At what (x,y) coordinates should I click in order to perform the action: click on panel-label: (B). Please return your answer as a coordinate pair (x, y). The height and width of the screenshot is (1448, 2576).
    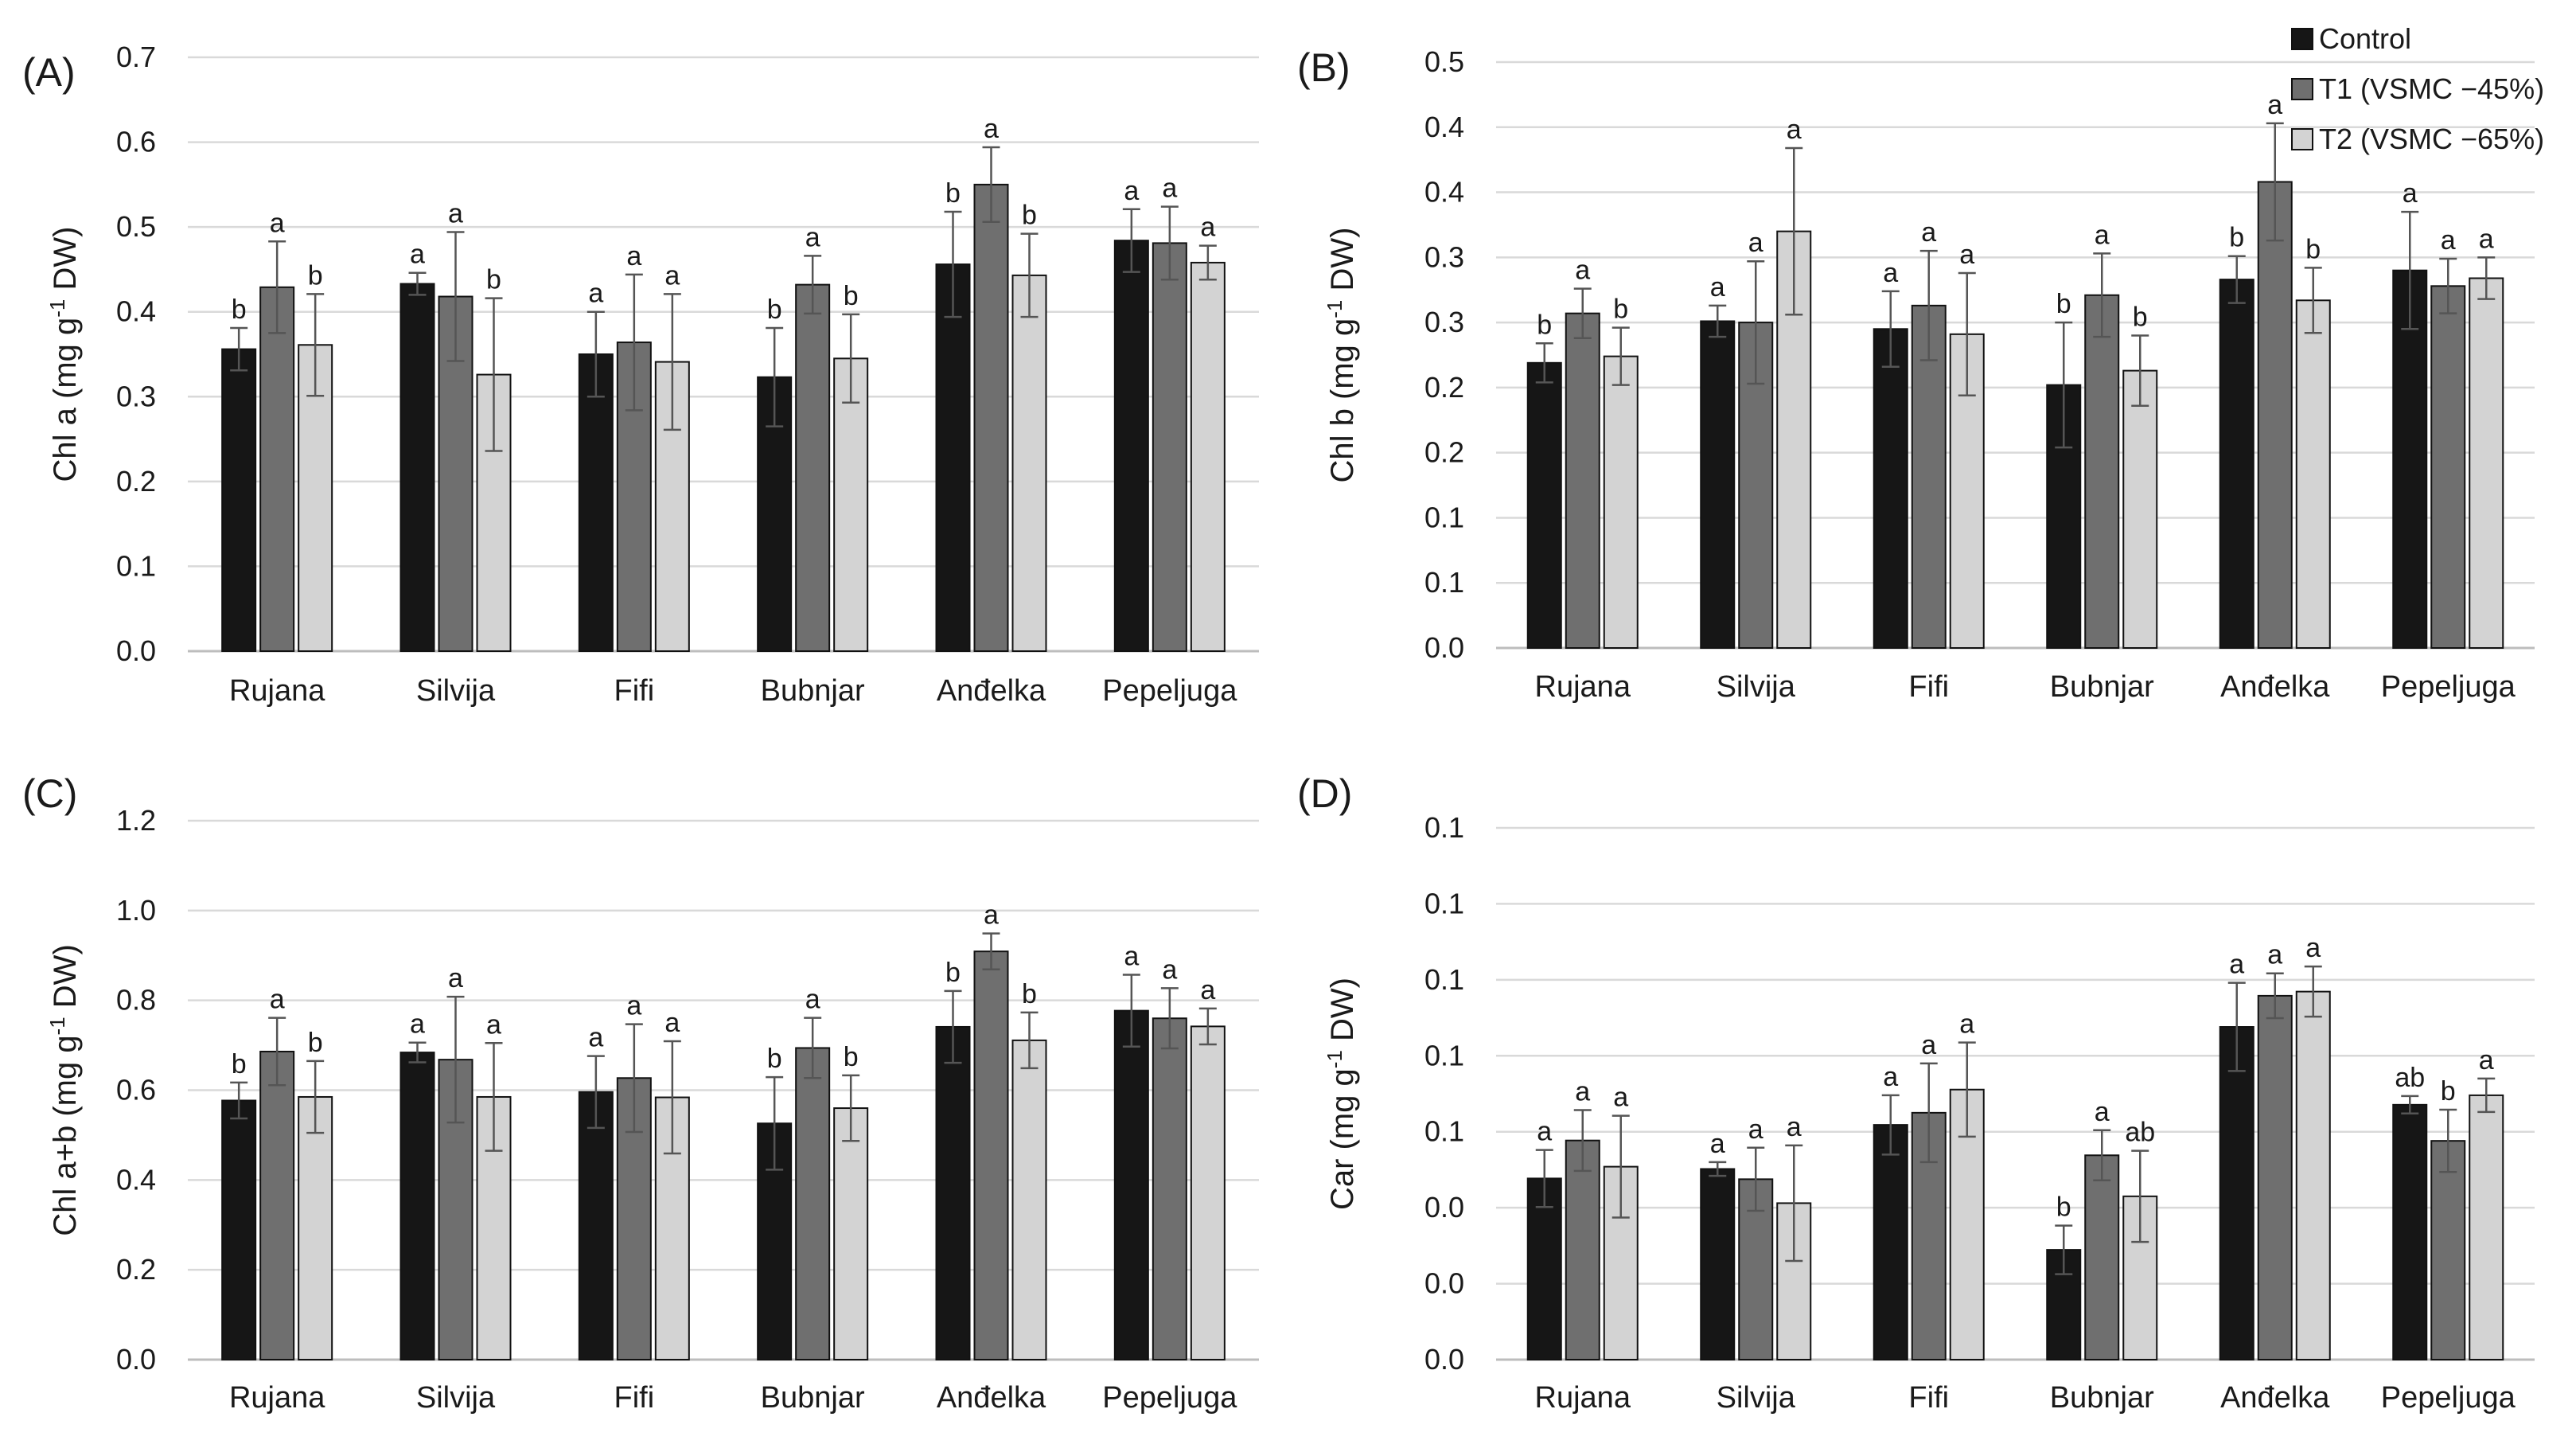
    Looking at the image, I should click on (1323, 67).